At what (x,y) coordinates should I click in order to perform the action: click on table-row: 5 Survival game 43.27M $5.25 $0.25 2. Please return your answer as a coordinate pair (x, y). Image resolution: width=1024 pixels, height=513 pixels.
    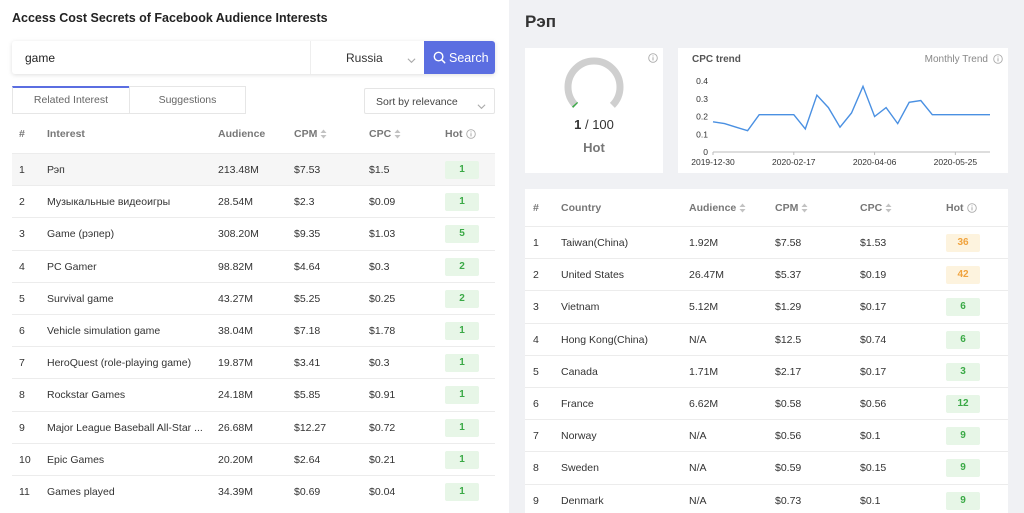
    Looking at the image, I should click on (253, 297).